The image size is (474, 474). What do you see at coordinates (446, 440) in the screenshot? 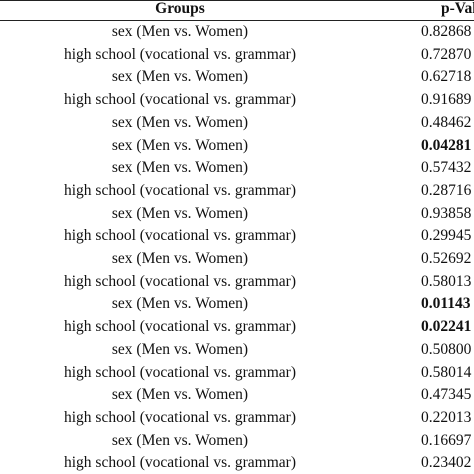
I see `p-value-cell: 0.16697` at bounding box center [446, 440].